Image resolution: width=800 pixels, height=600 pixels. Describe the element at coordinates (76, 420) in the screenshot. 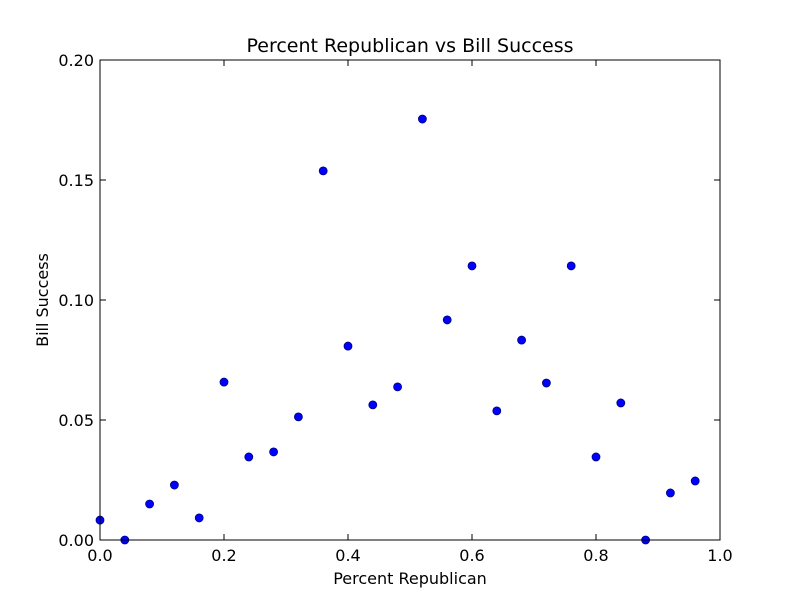

I see `y-tick-label: 0.05` at that location.